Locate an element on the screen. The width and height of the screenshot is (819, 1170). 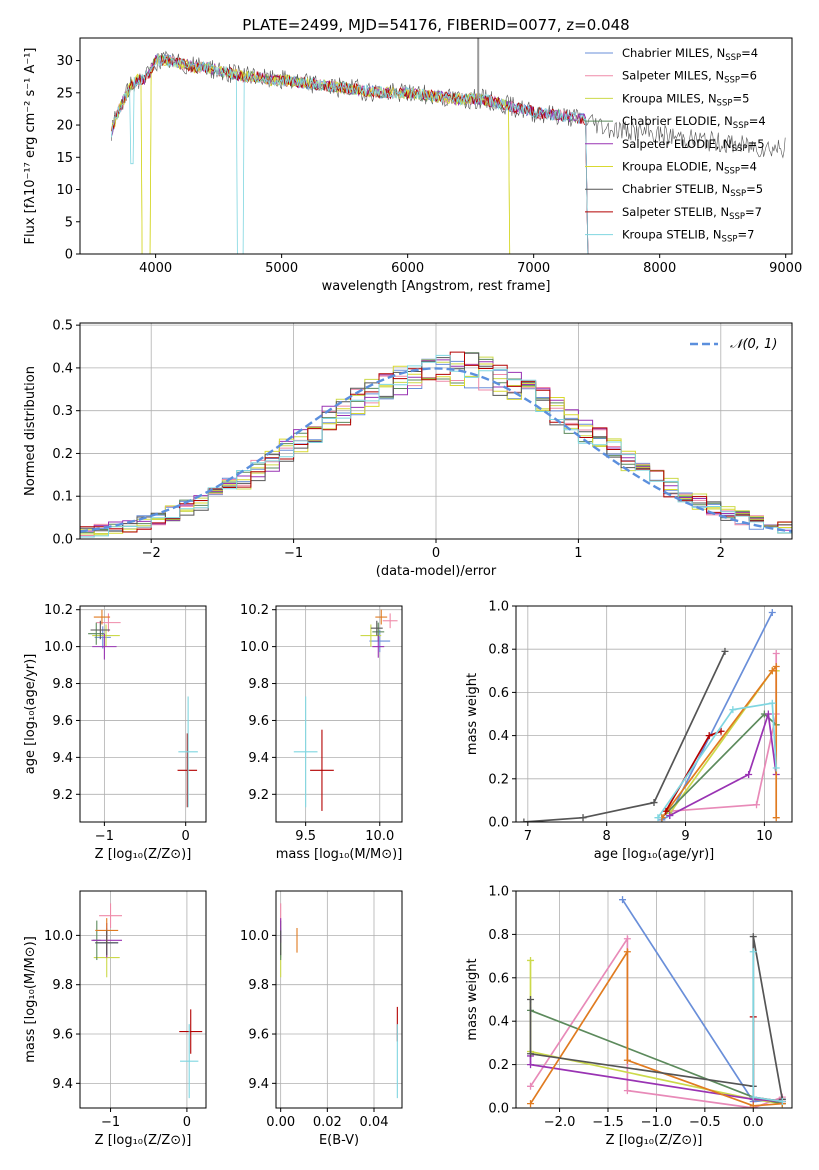
y-tick-label: 0.1 is located at coordinates (62, 497).